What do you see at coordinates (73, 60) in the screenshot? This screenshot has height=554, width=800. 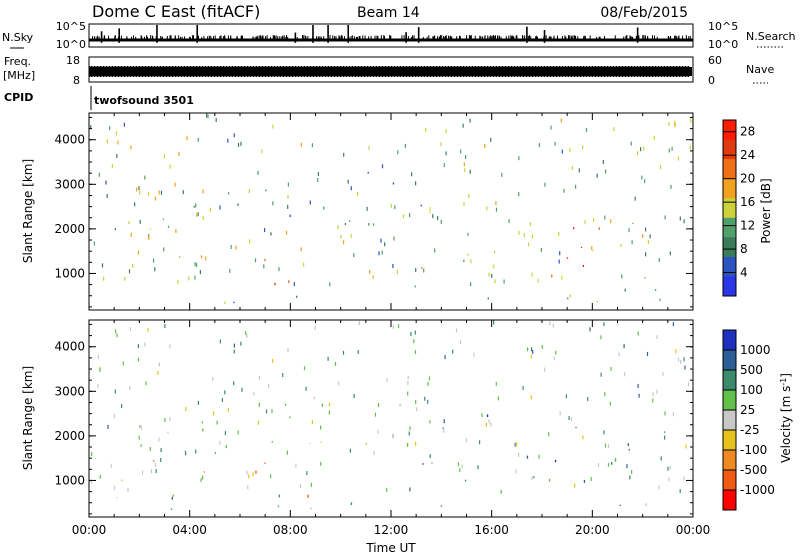 I see `frequency-left-tick-top: 18` at bounding box center [73, 60].